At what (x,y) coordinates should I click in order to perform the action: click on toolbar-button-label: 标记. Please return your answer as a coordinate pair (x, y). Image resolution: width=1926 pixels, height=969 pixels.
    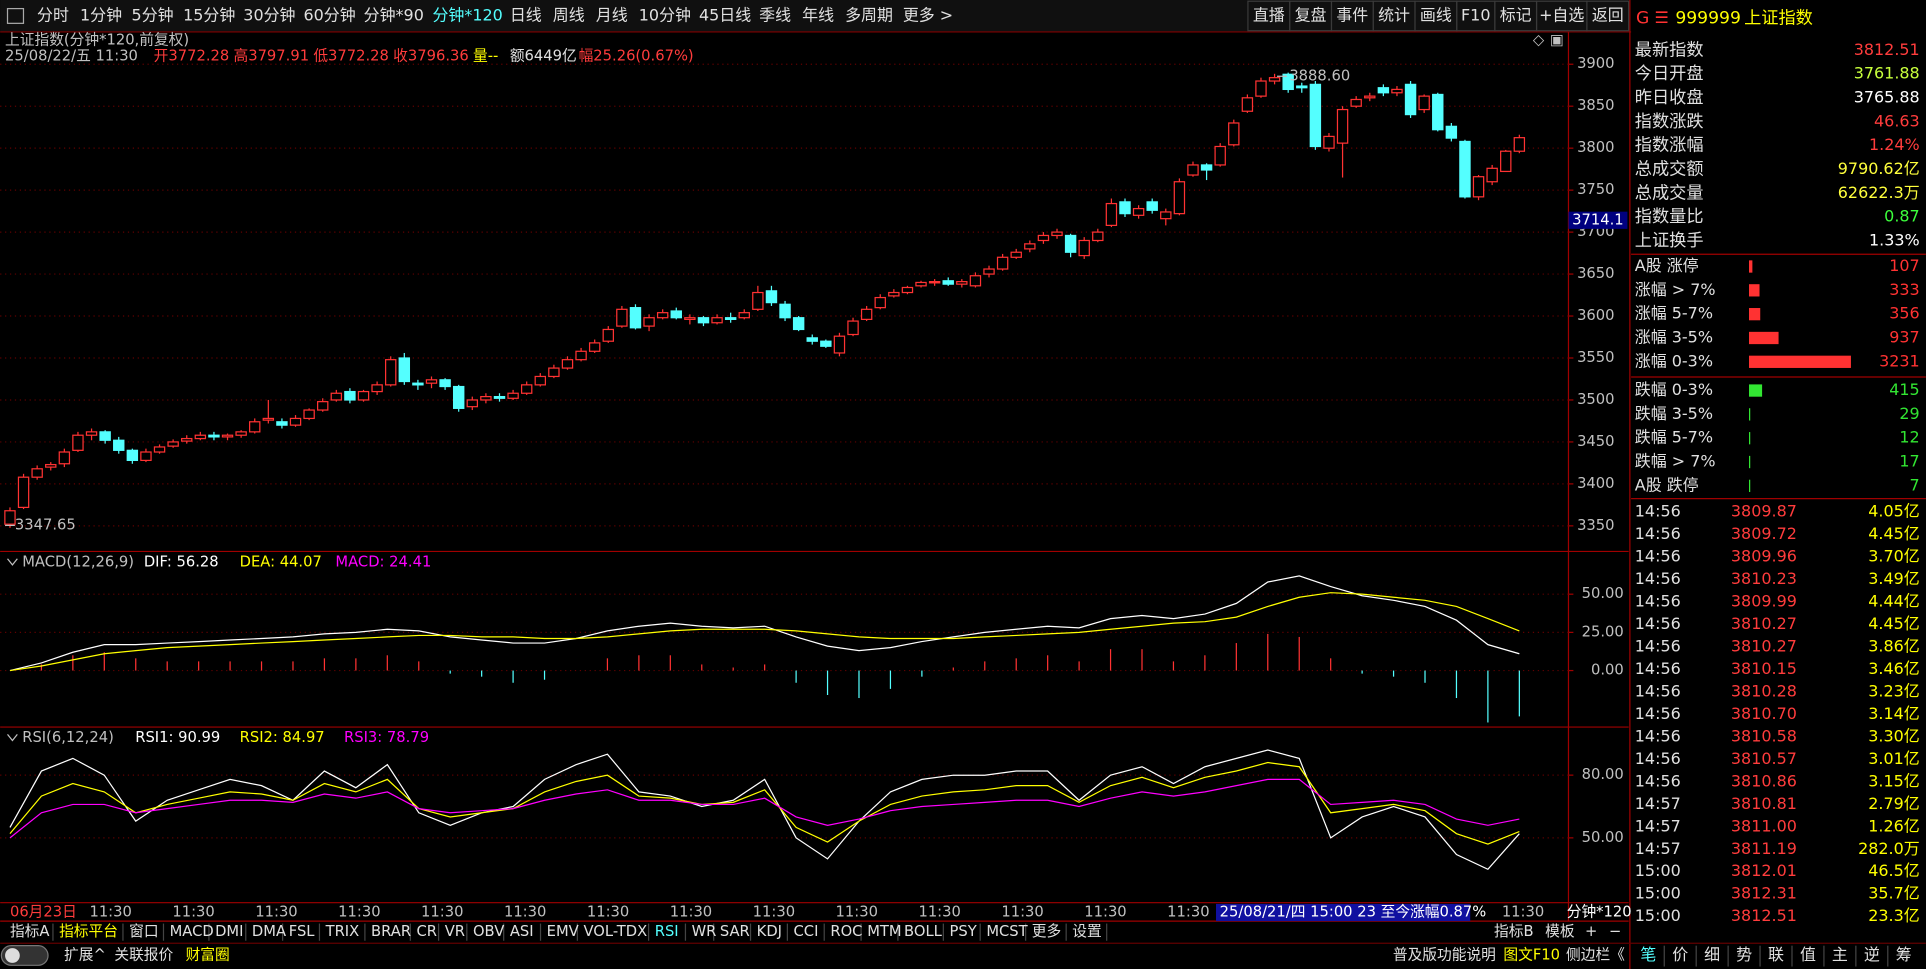
    Looking at the image, I should click on (1516, 14).